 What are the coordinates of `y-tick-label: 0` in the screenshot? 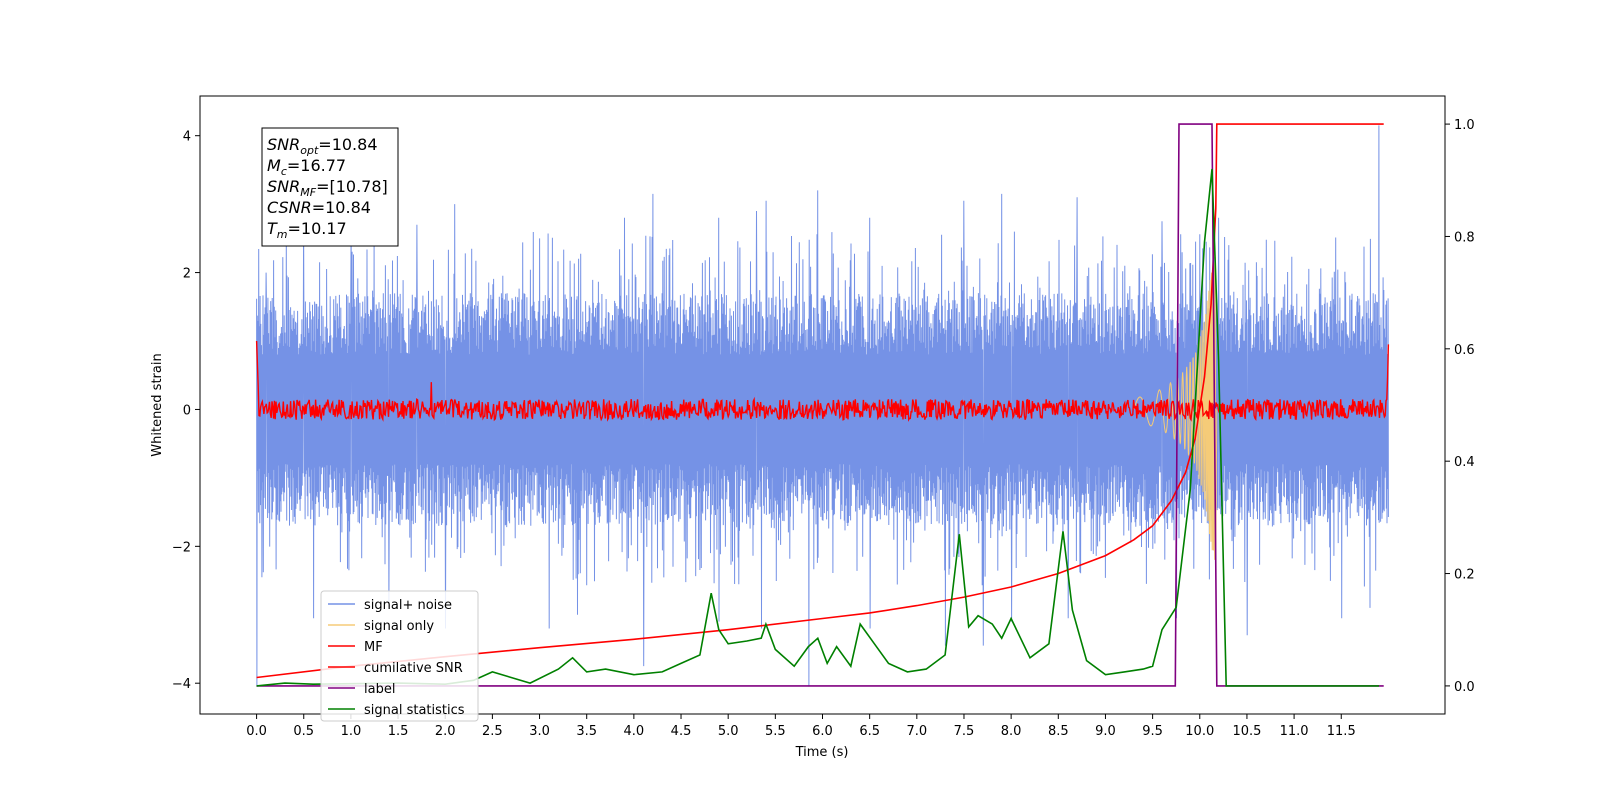 It's located at (187, 410).